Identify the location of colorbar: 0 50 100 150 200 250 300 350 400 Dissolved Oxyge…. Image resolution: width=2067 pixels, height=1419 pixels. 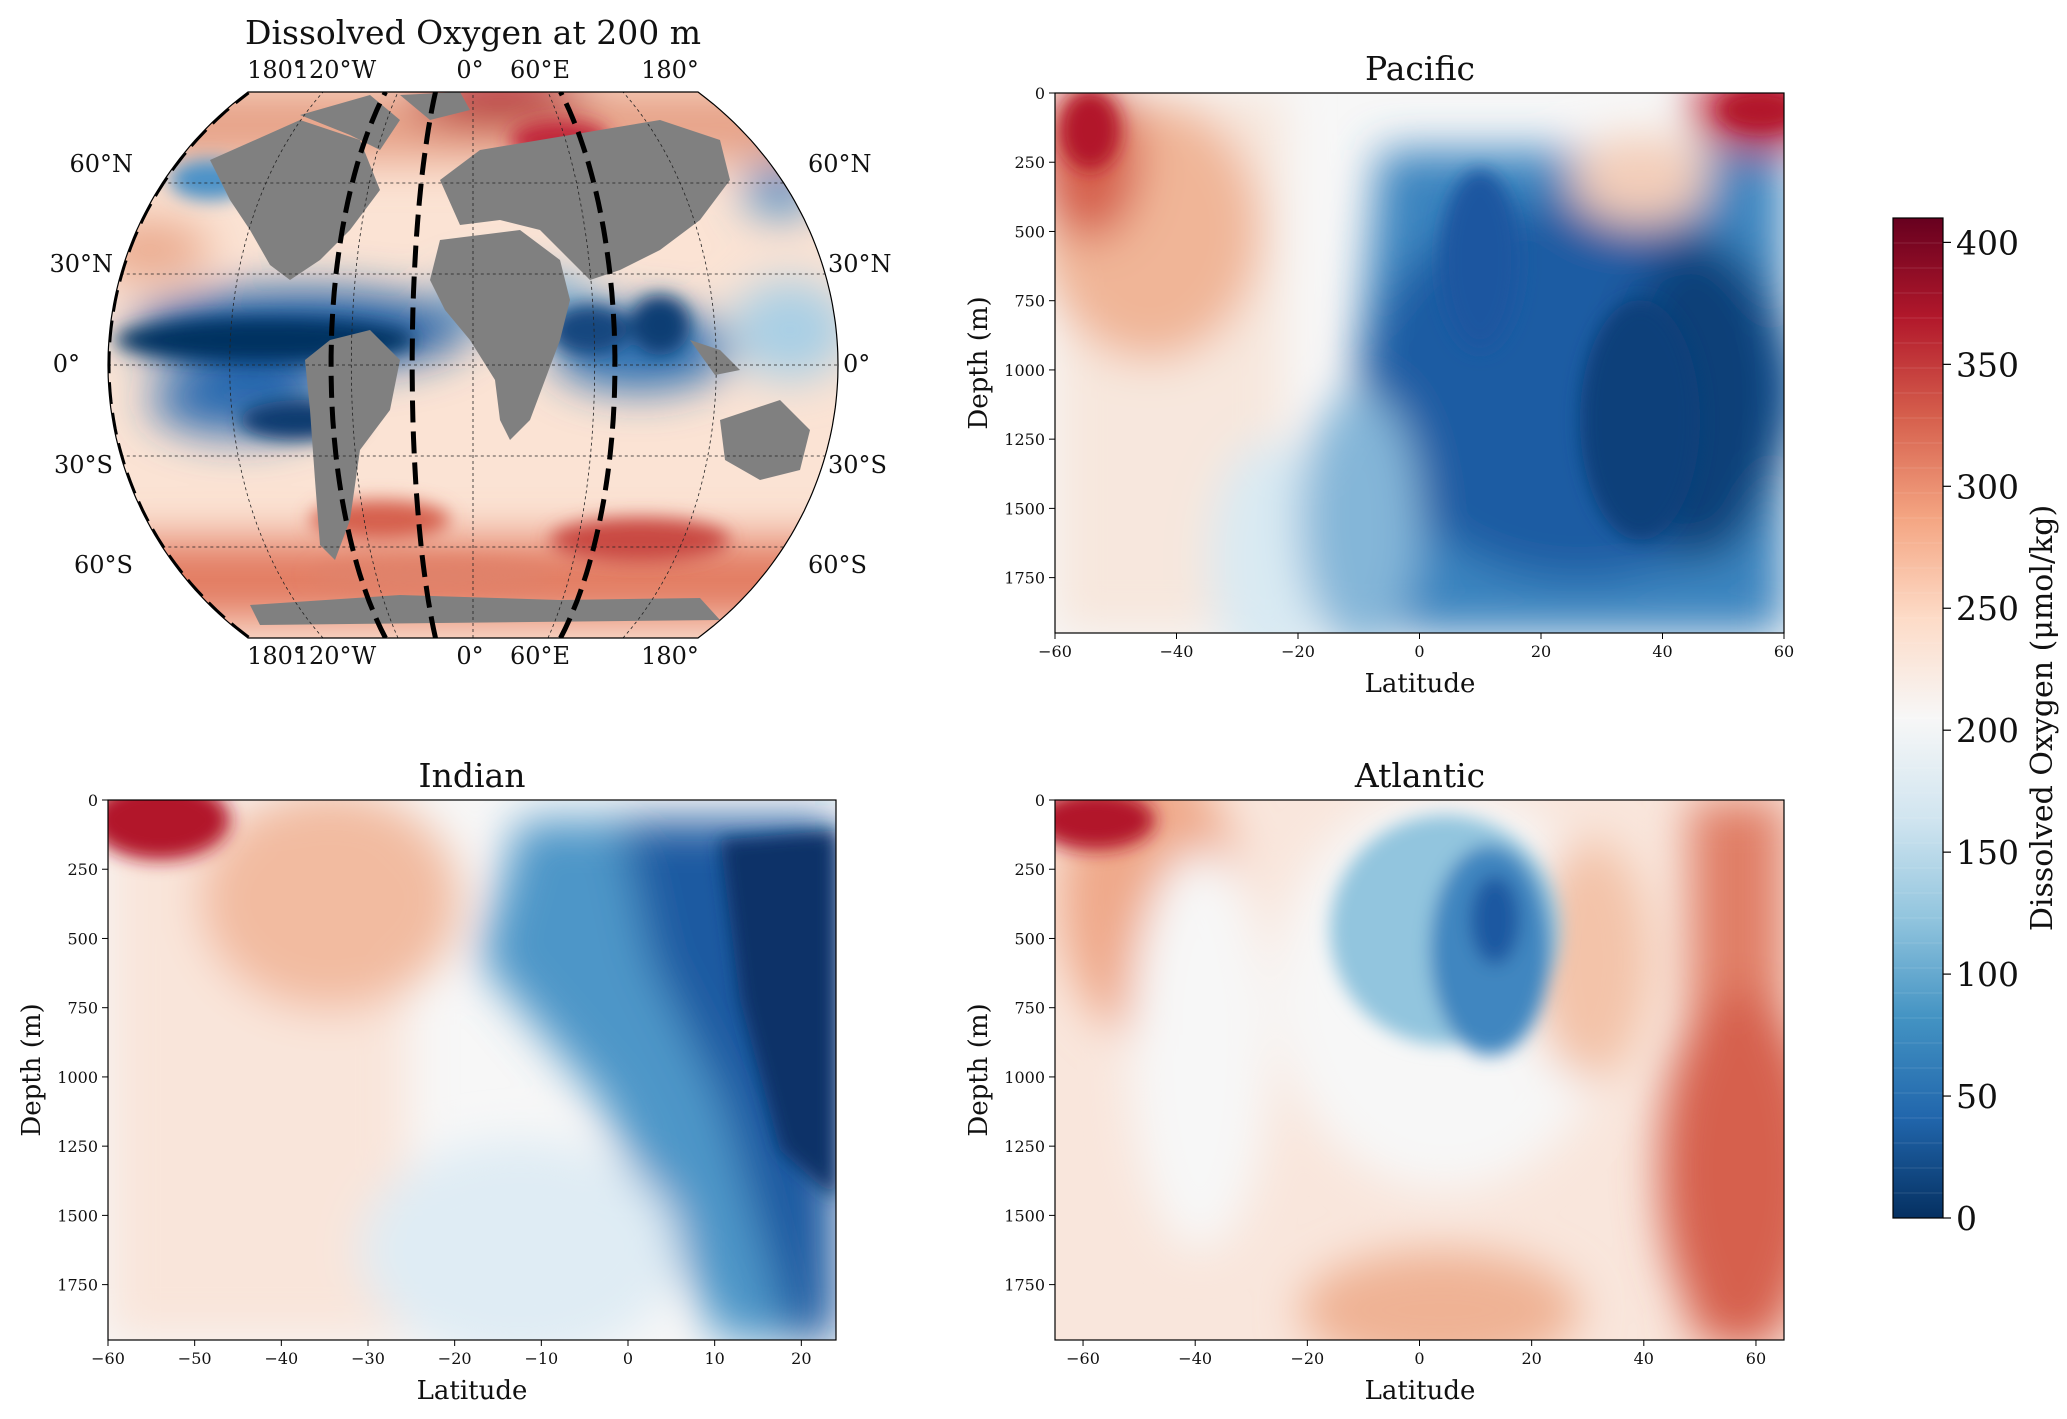
(1976, 727).